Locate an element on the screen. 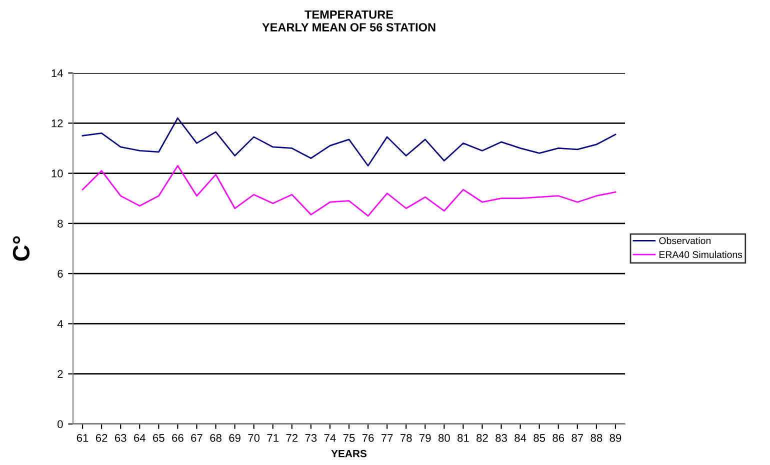 The image size is (770, 465). x-tick-label: 89 is located at coordinates (616, 438).